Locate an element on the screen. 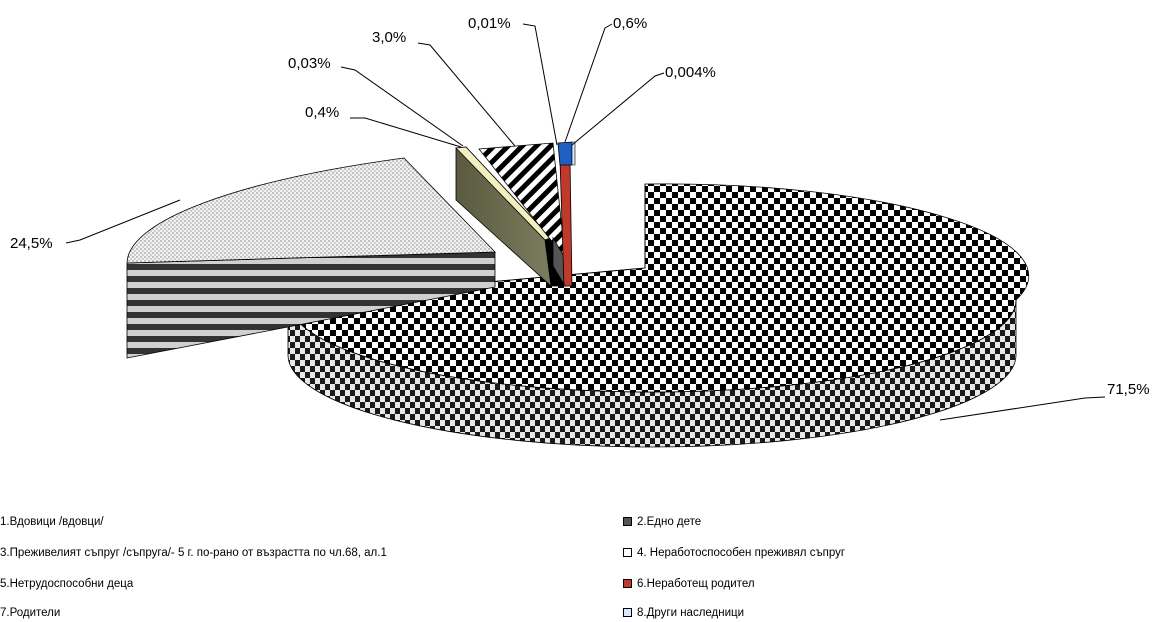 The width and height of the screenshot is (1153, 622). legend-item-2: 2.Едно дете is located at coordinates (662, 522).